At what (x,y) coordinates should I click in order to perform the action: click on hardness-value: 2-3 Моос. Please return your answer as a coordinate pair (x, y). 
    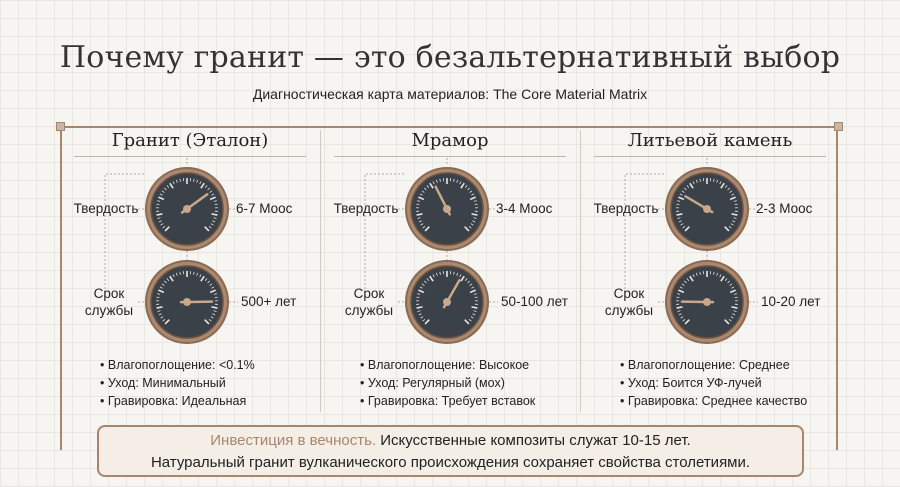
    Looking at the image, I should click on (784, 208).